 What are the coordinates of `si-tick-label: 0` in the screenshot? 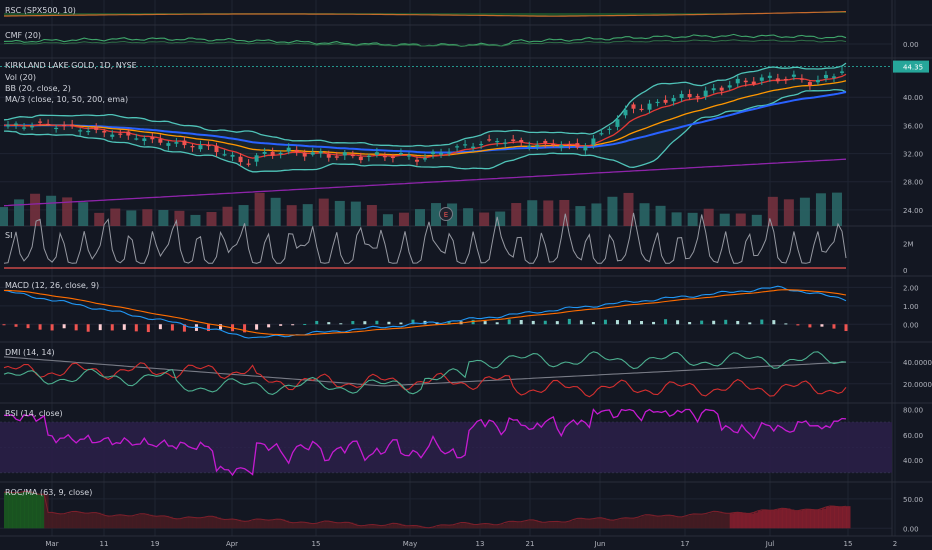 It's located at (905, 271).